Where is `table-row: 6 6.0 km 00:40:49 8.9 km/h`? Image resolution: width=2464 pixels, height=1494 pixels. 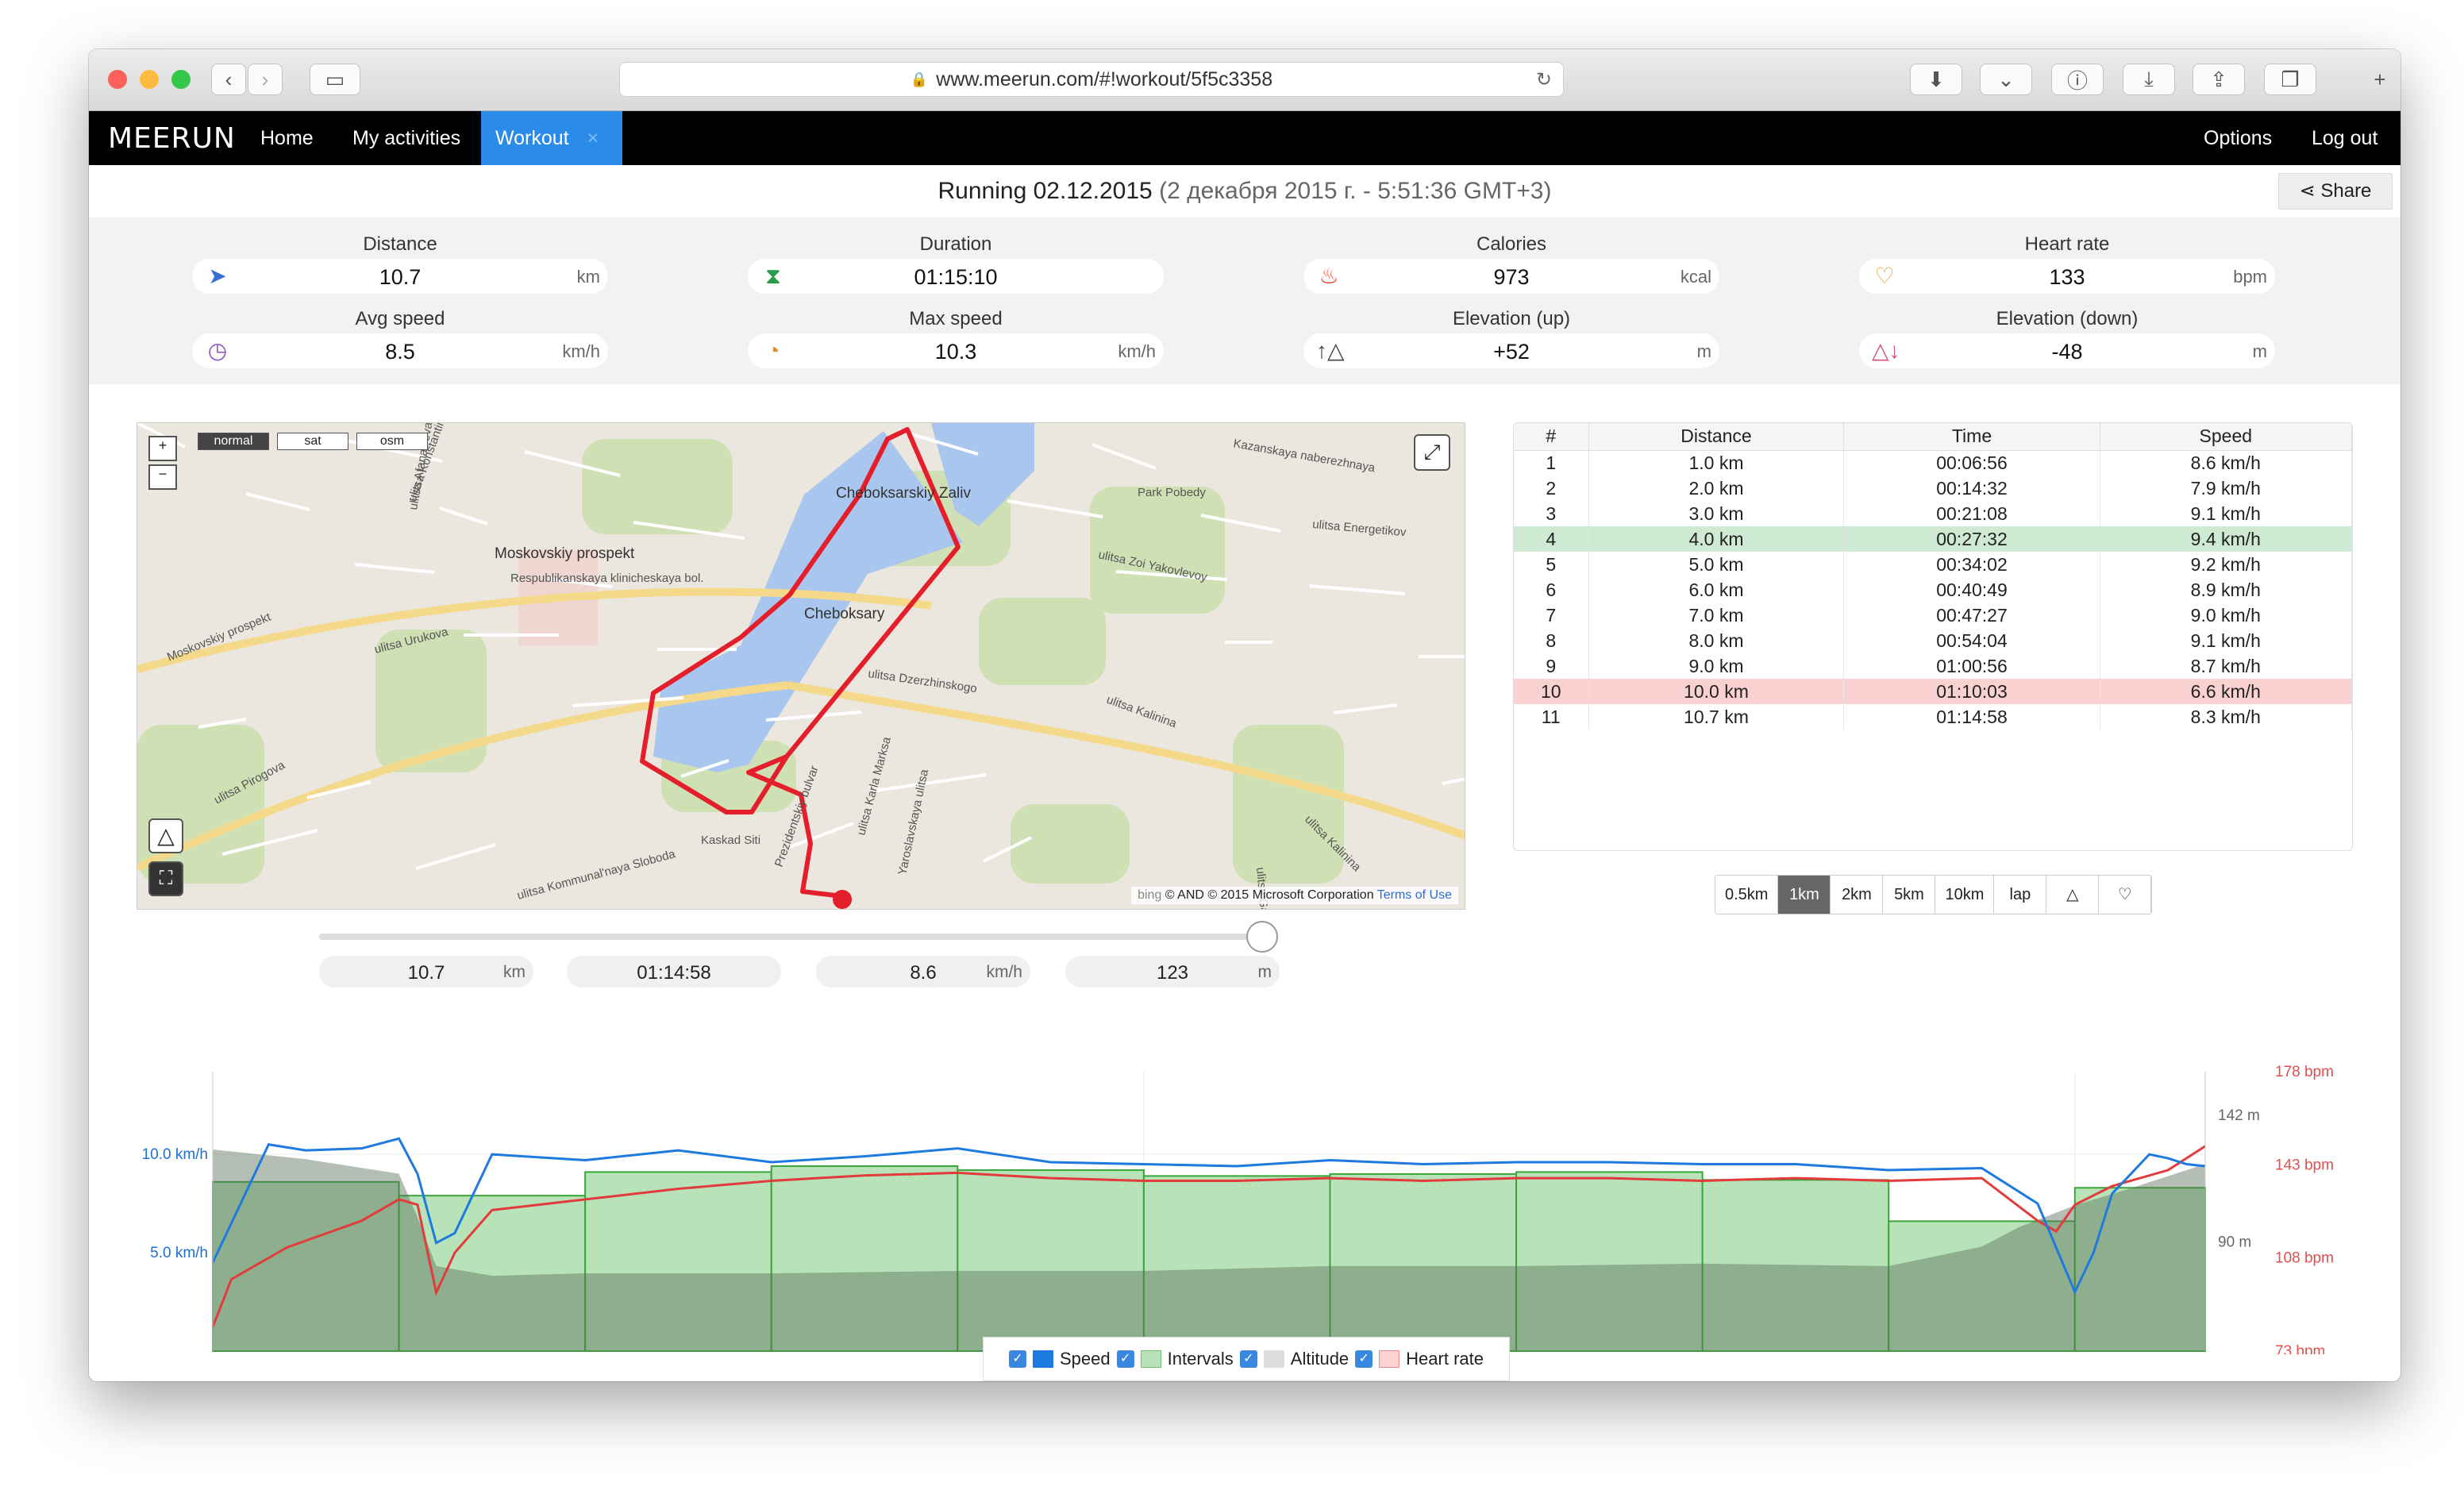 table-row: 6 6.0 km 00:40:49 8.9 km/h is located at coordinates (1933, 590).